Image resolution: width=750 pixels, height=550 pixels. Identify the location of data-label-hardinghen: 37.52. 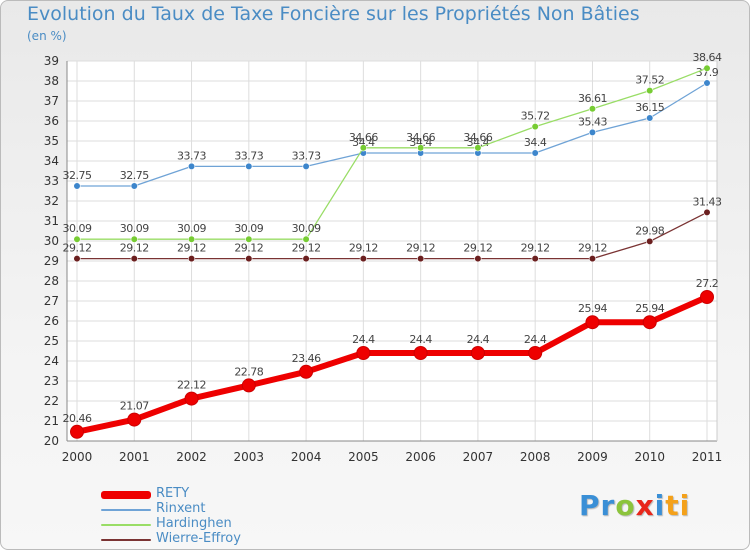
(649, 80).